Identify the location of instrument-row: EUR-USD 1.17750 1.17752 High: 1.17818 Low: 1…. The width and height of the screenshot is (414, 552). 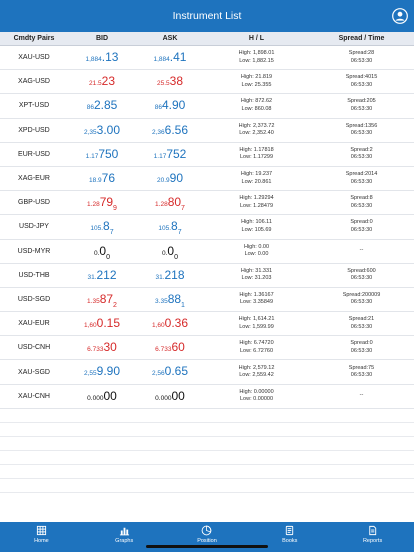
(207, 155).